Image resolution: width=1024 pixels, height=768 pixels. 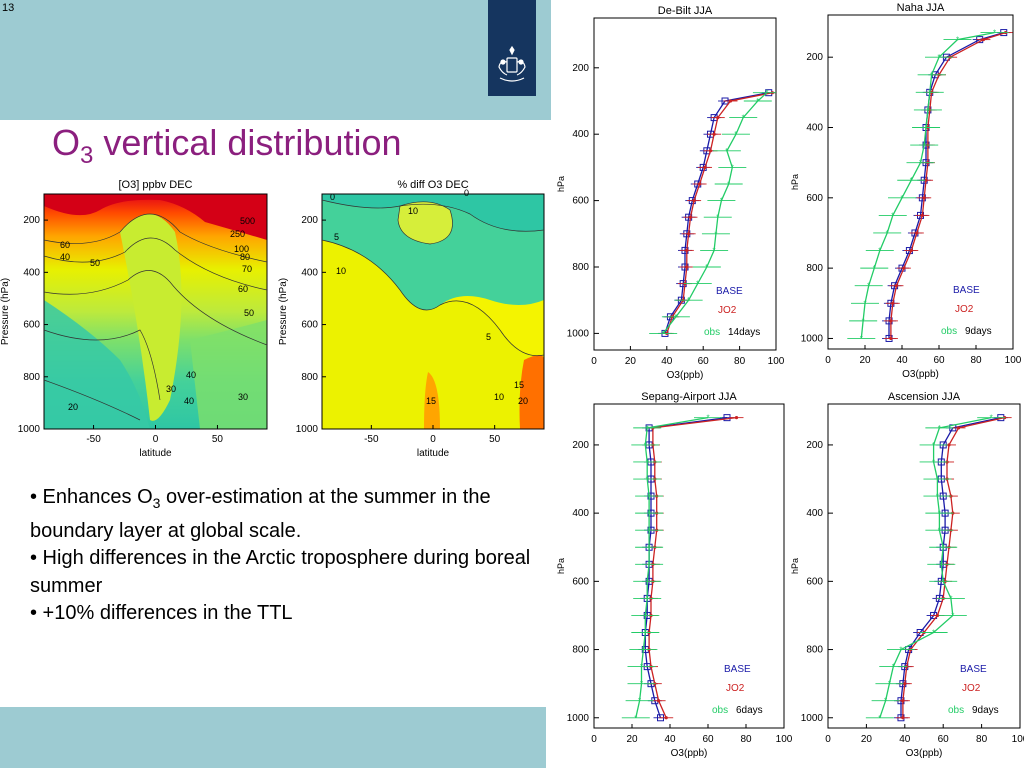 What do you see at coordinates (531, 392) in the screenshot?
I see `diff-map-red-patch` at bounding box center [531, 392].